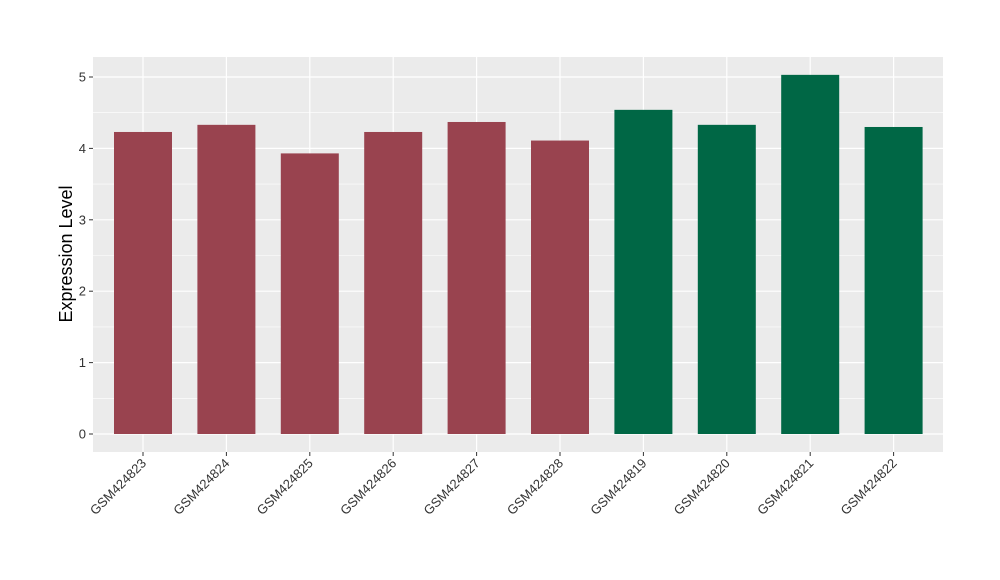 The image size is (1000, 580). What do you see at coordinates (201, 487) in the screenshot?
I see `x-tick-label: GSM424824` at bounding box center [201, 487].